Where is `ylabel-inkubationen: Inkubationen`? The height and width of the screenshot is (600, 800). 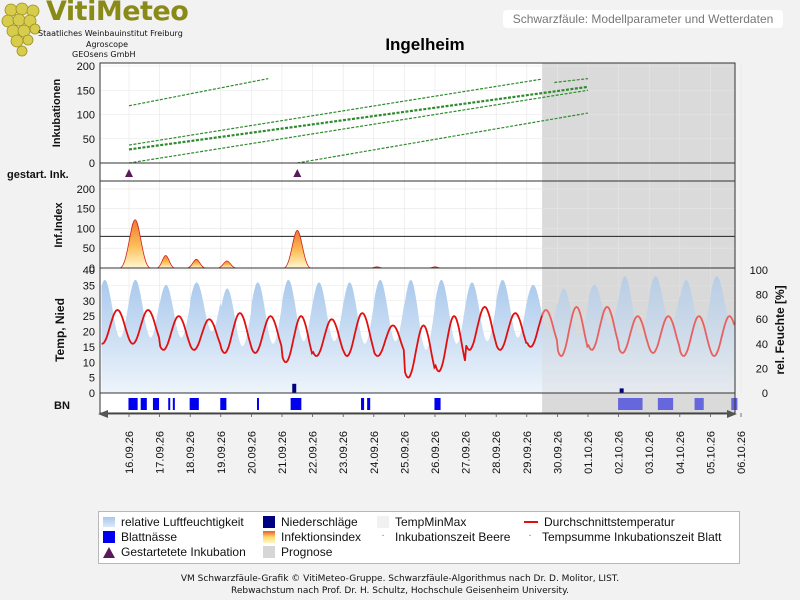 ylabel-inkubationen: Inkubationen is located at coordinates (57, 113).